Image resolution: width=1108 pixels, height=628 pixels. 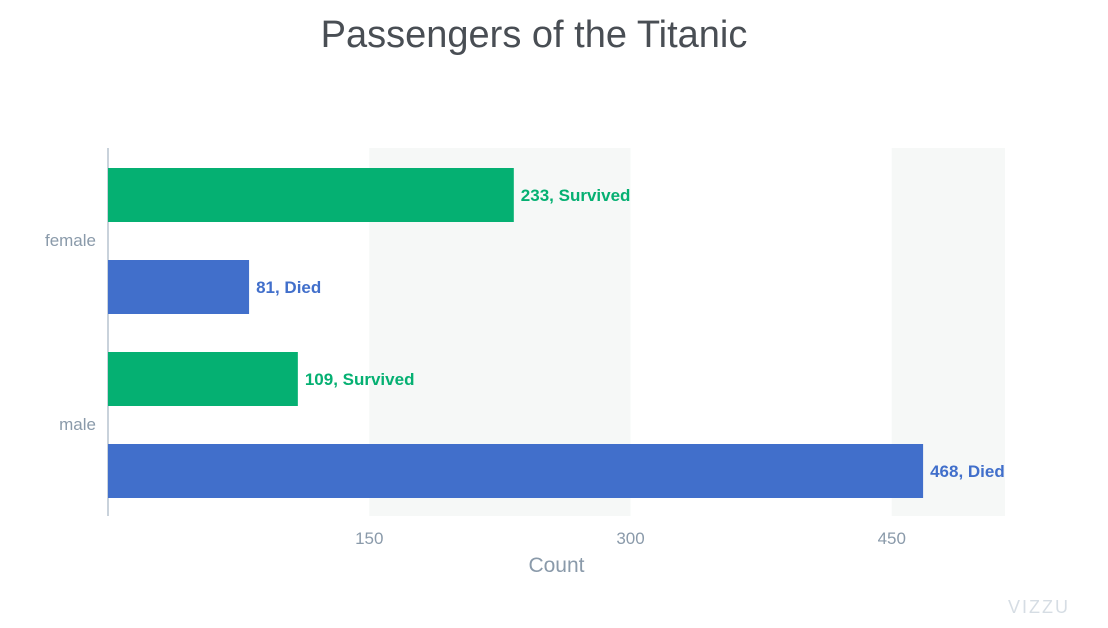 What do you see at coordinates (311, 195) in the screenshot?
I see `bar-female-survived` at bounding box center [311, 195].